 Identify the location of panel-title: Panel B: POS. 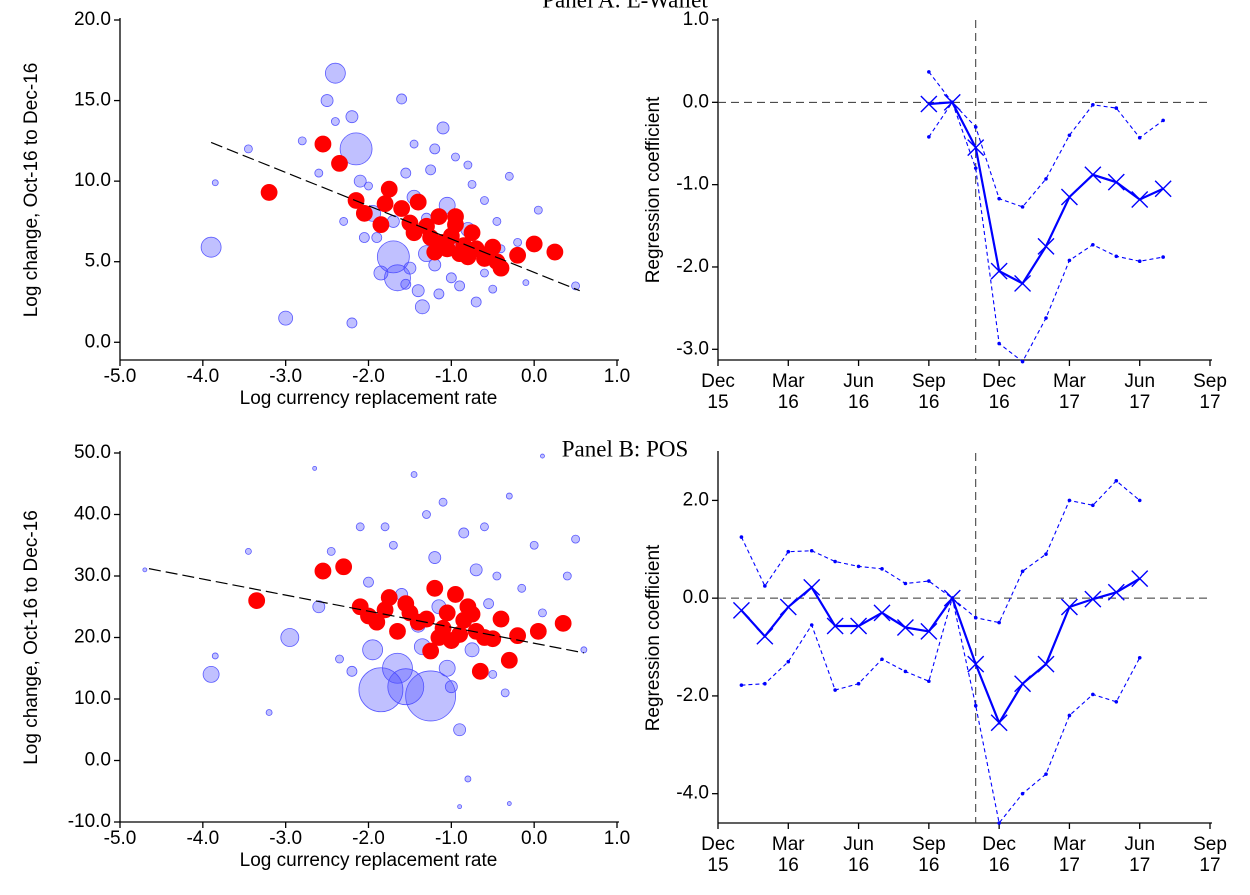
(625, 448).